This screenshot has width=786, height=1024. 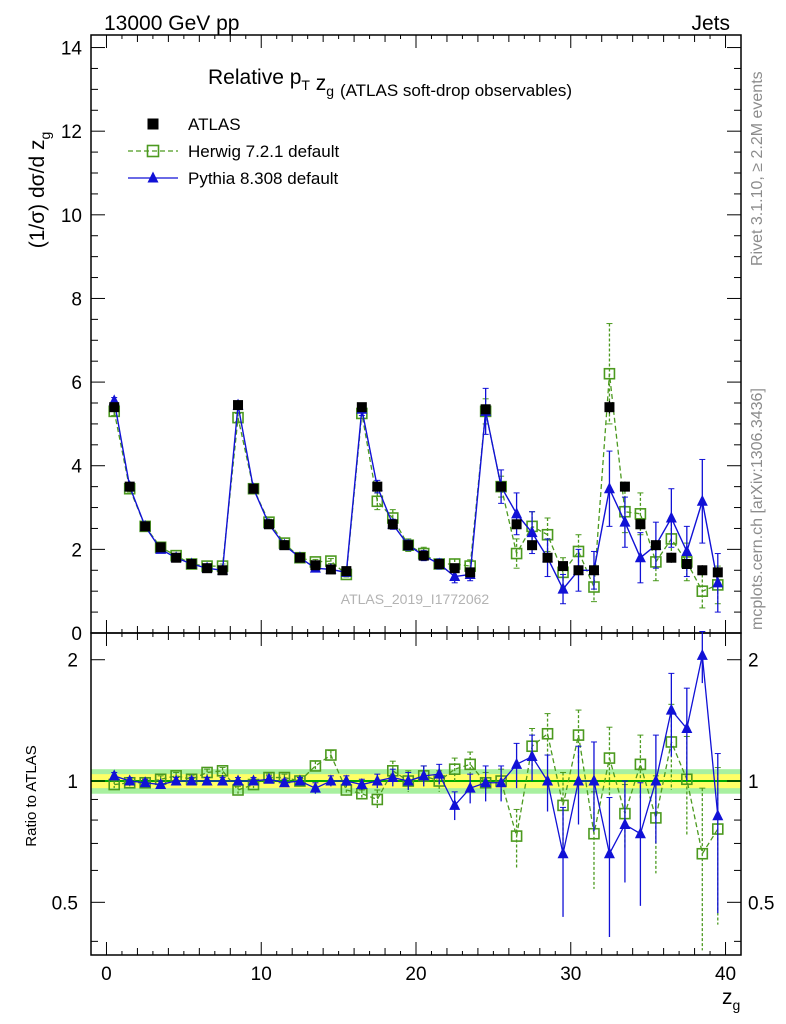 I want to click on y-axis-title: (1/σ) dσ/d zg, so click(x=39, y=190).